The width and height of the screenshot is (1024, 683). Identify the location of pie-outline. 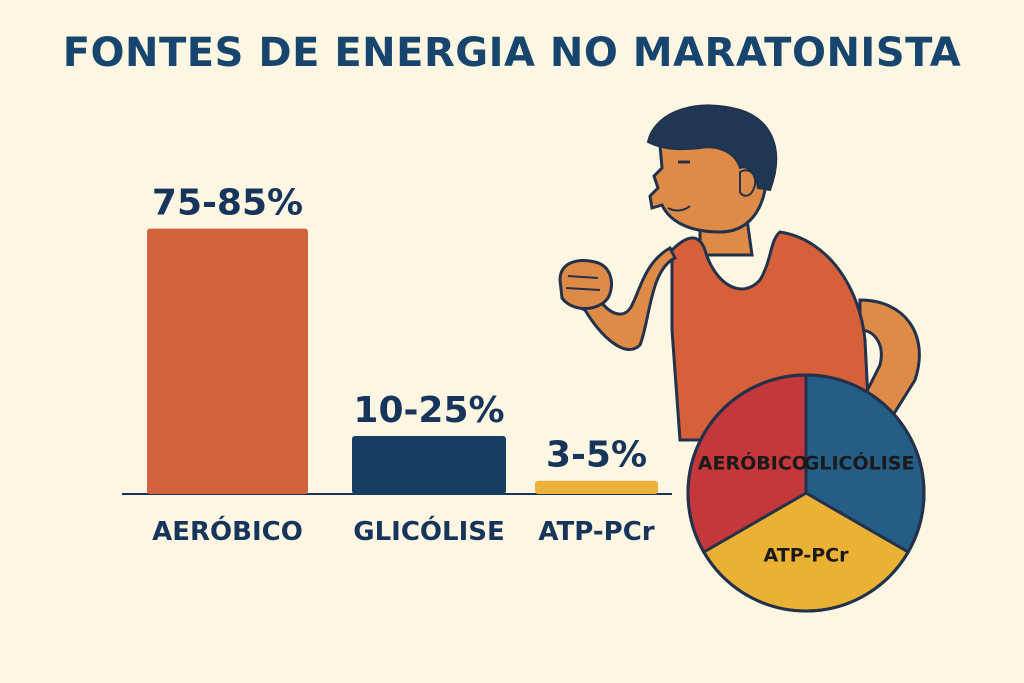
(806, 493).